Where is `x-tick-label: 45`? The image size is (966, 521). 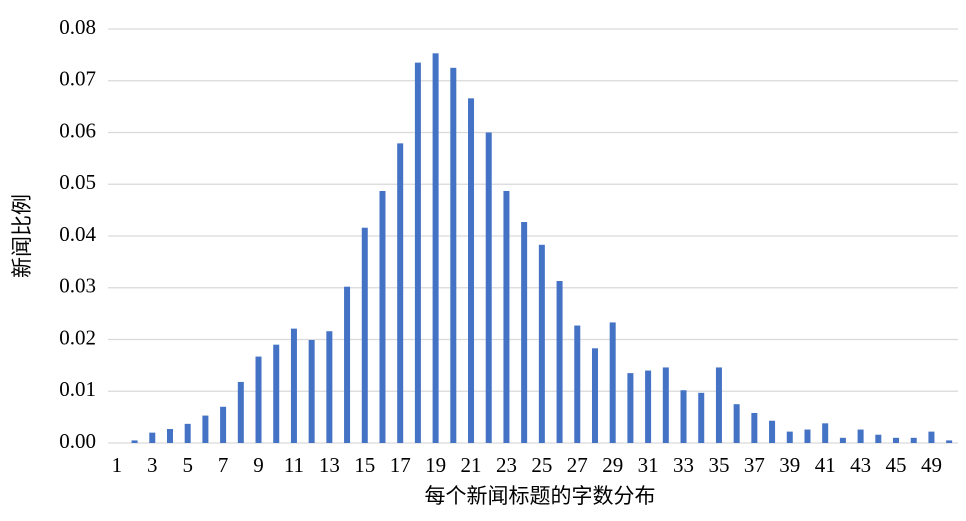
x-tick-label: 45 is located at coordinates (896, 465).